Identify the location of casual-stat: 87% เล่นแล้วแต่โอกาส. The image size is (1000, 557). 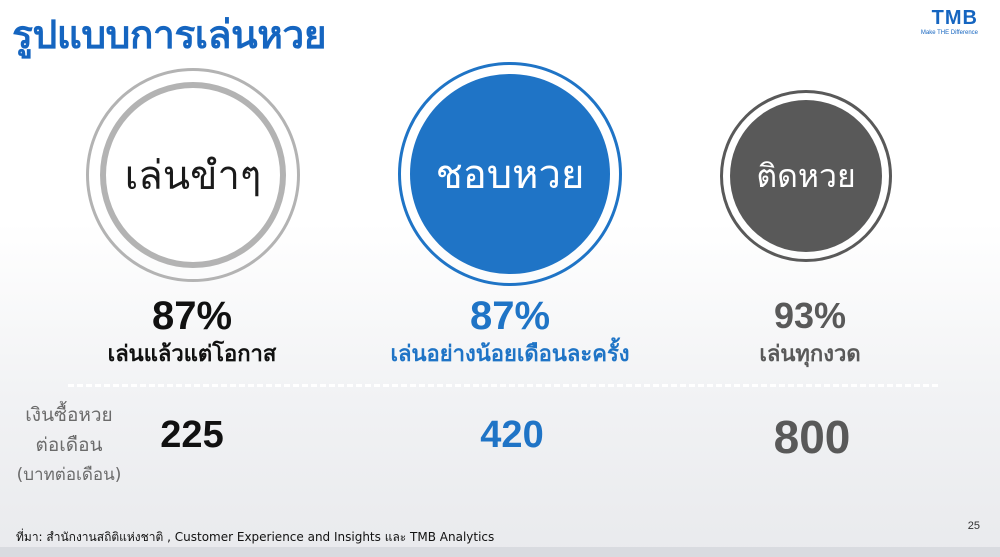
(192, 332).